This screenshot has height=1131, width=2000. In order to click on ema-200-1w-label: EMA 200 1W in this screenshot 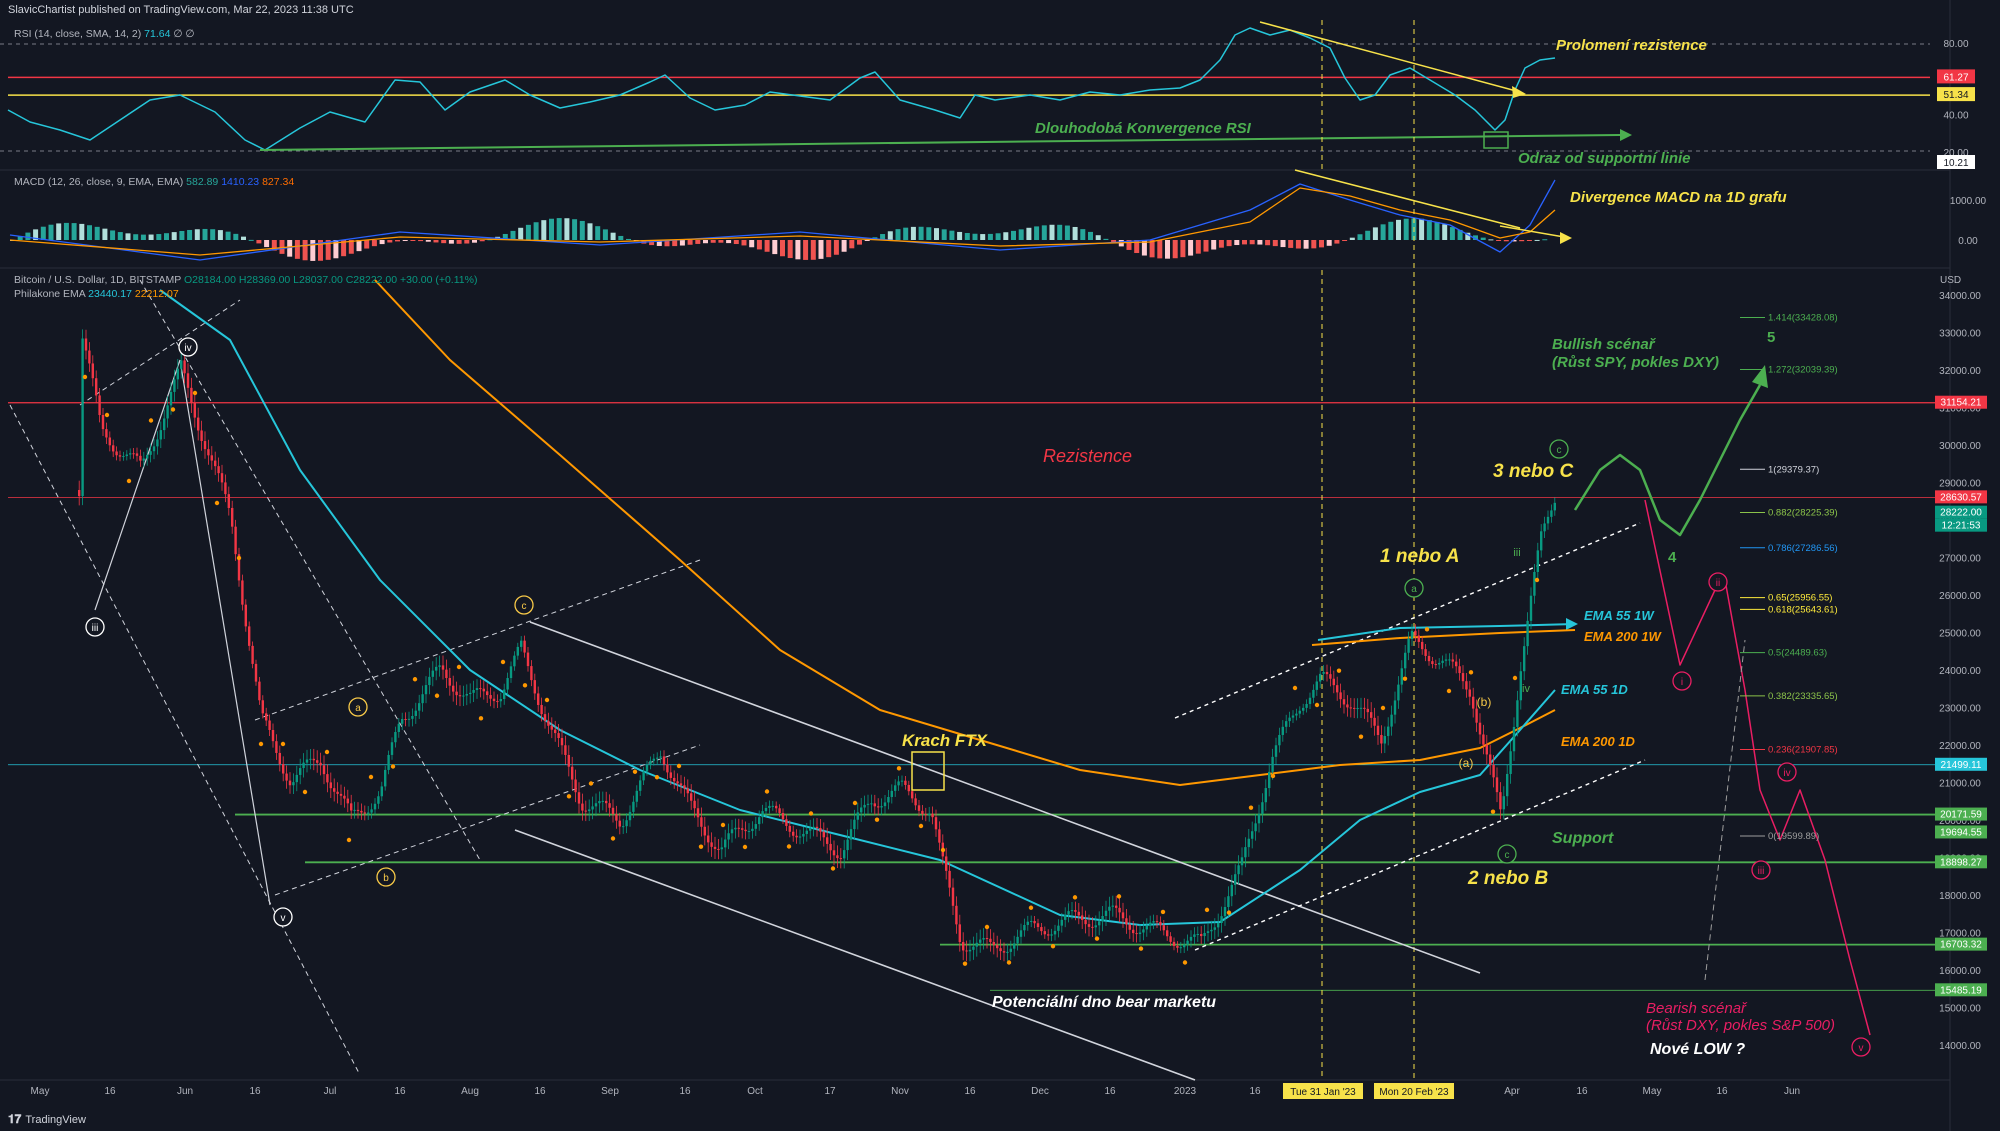, I will do `click(1623, 636)`.